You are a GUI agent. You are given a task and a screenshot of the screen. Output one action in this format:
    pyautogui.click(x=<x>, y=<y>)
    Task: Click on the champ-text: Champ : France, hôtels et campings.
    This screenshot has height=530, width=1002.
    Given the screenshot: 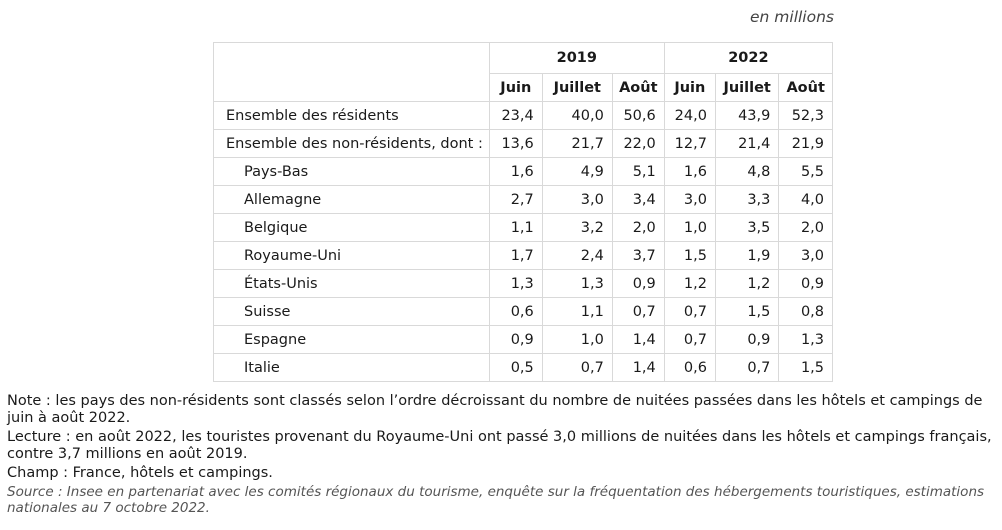 What is the action you would take?
    pyautogui.click(x=140, y=473)
    